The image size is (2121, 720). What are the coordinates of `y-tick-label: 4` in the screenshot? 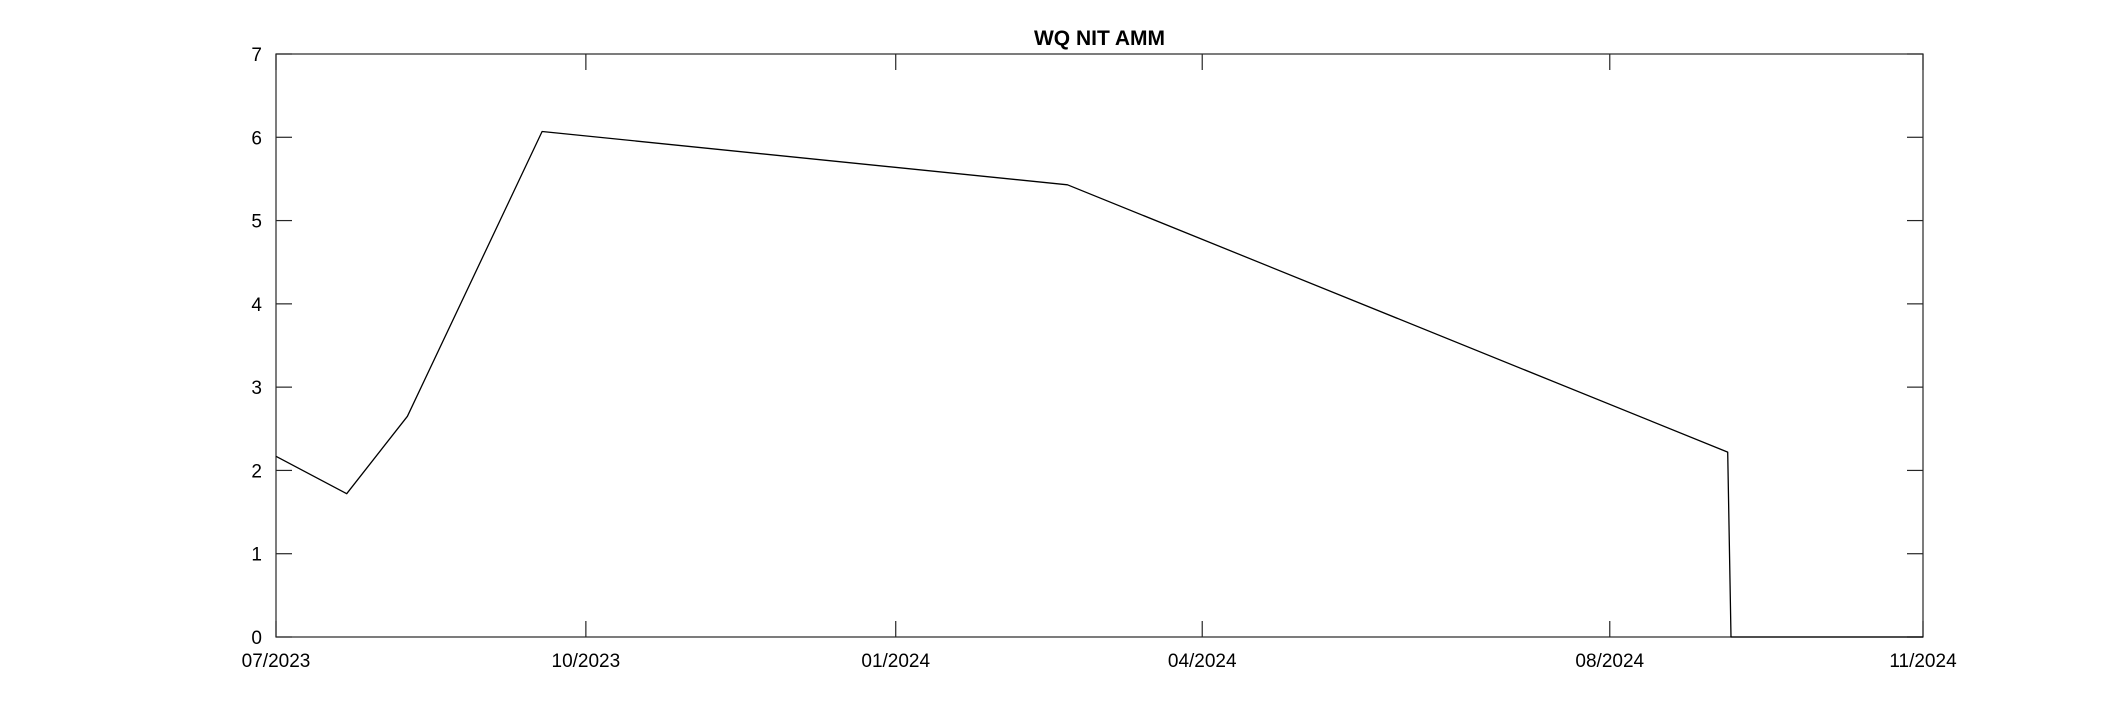 It's located at (256, 305).